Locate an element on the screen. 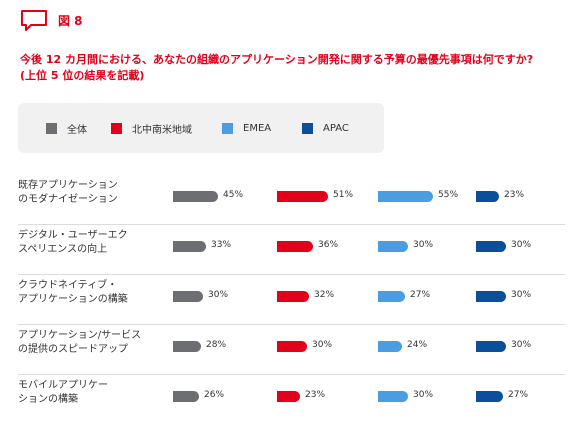 The image size is (573, 427). legend-label-emea: EMEA is located at coordinates (257, 128).